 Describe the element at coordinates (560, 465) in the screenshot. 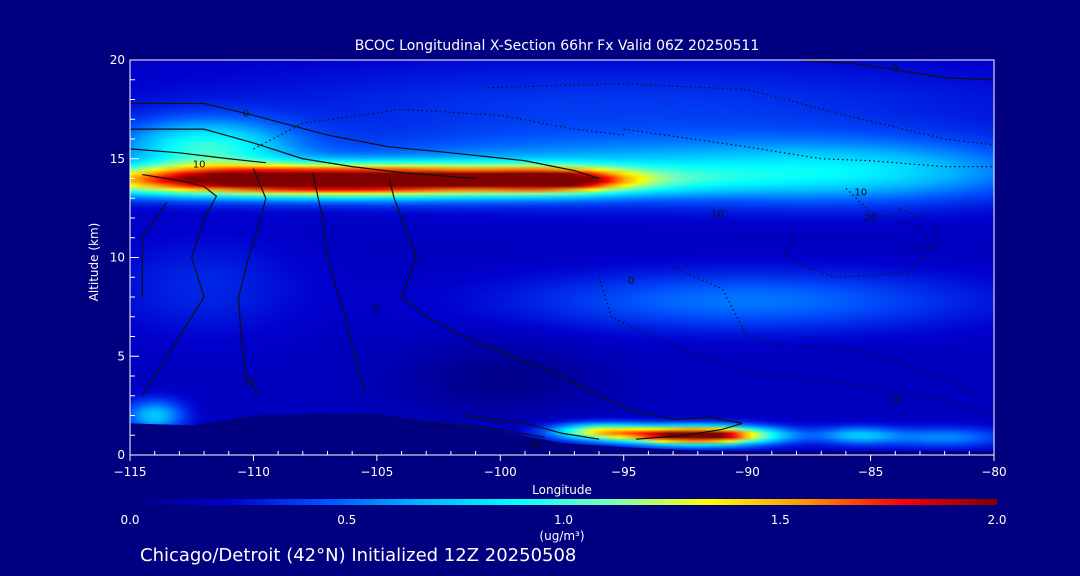

I see `x-axis: −115 −110 −105 −100 −95 −90 −85 −80` at that location.